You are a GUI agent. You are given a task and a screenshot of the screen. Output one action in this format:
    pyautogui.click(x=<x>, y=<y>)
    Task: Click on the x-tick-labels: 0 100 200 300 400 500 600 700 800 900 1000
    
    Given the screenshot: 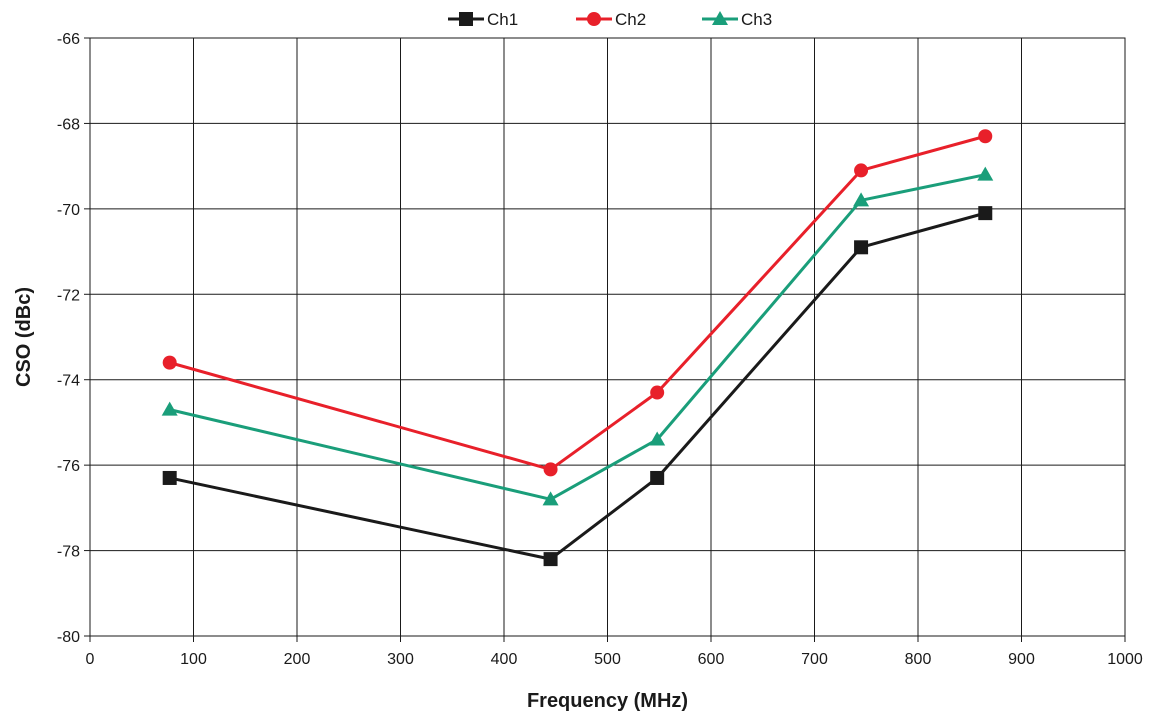 What is the action you would take?
    pyautogui.click(x=614, y=659)
    